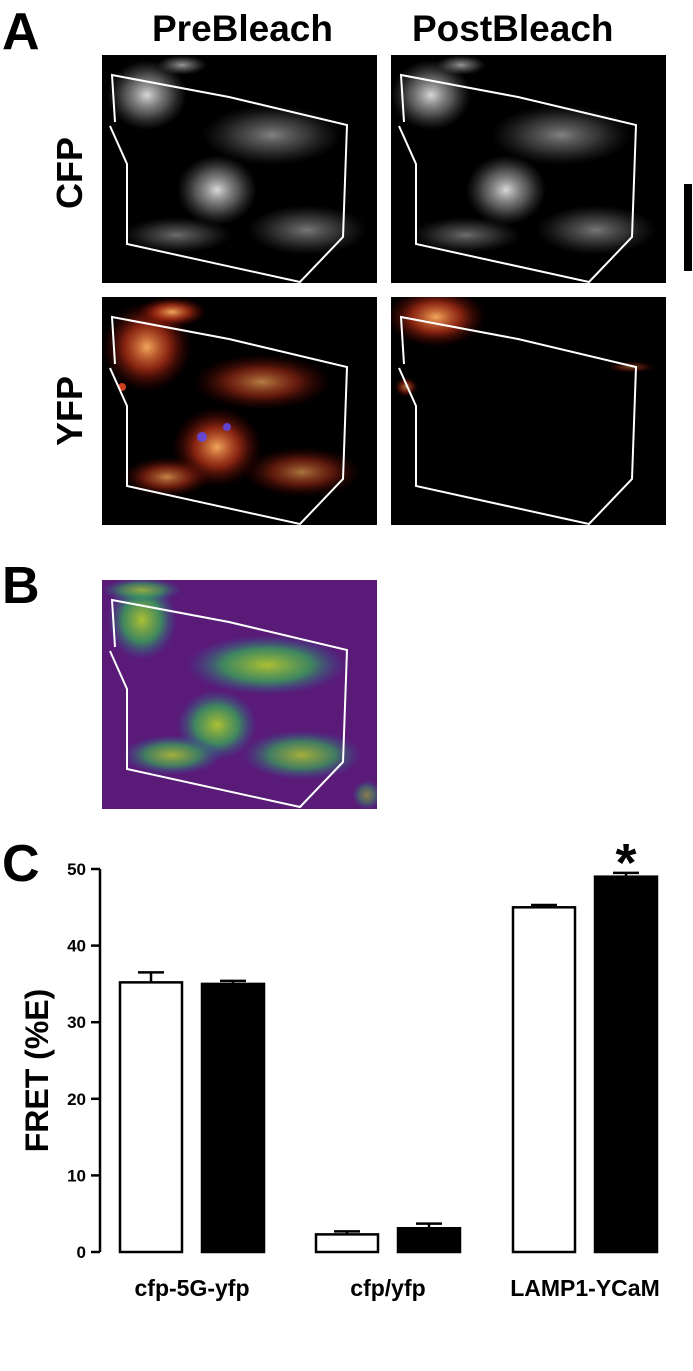 The width and height of the screenshot is (693, 1371). Describe the element at coordinates (76, 869) in the screenshot. I see `y-tick-label: 50` at that location.